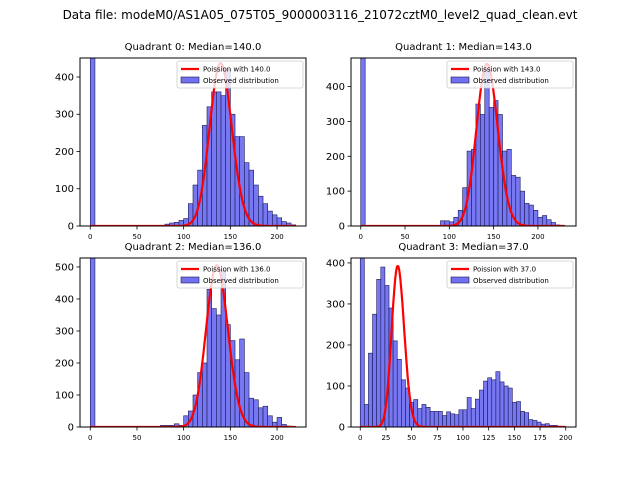 Image resolution: width=640 pixels, height=480 pixels. Describe the element at coordinates (463, 47) in the screenshot. I see `subplot-title: Quadrant 1: Median=143.0` at that location.